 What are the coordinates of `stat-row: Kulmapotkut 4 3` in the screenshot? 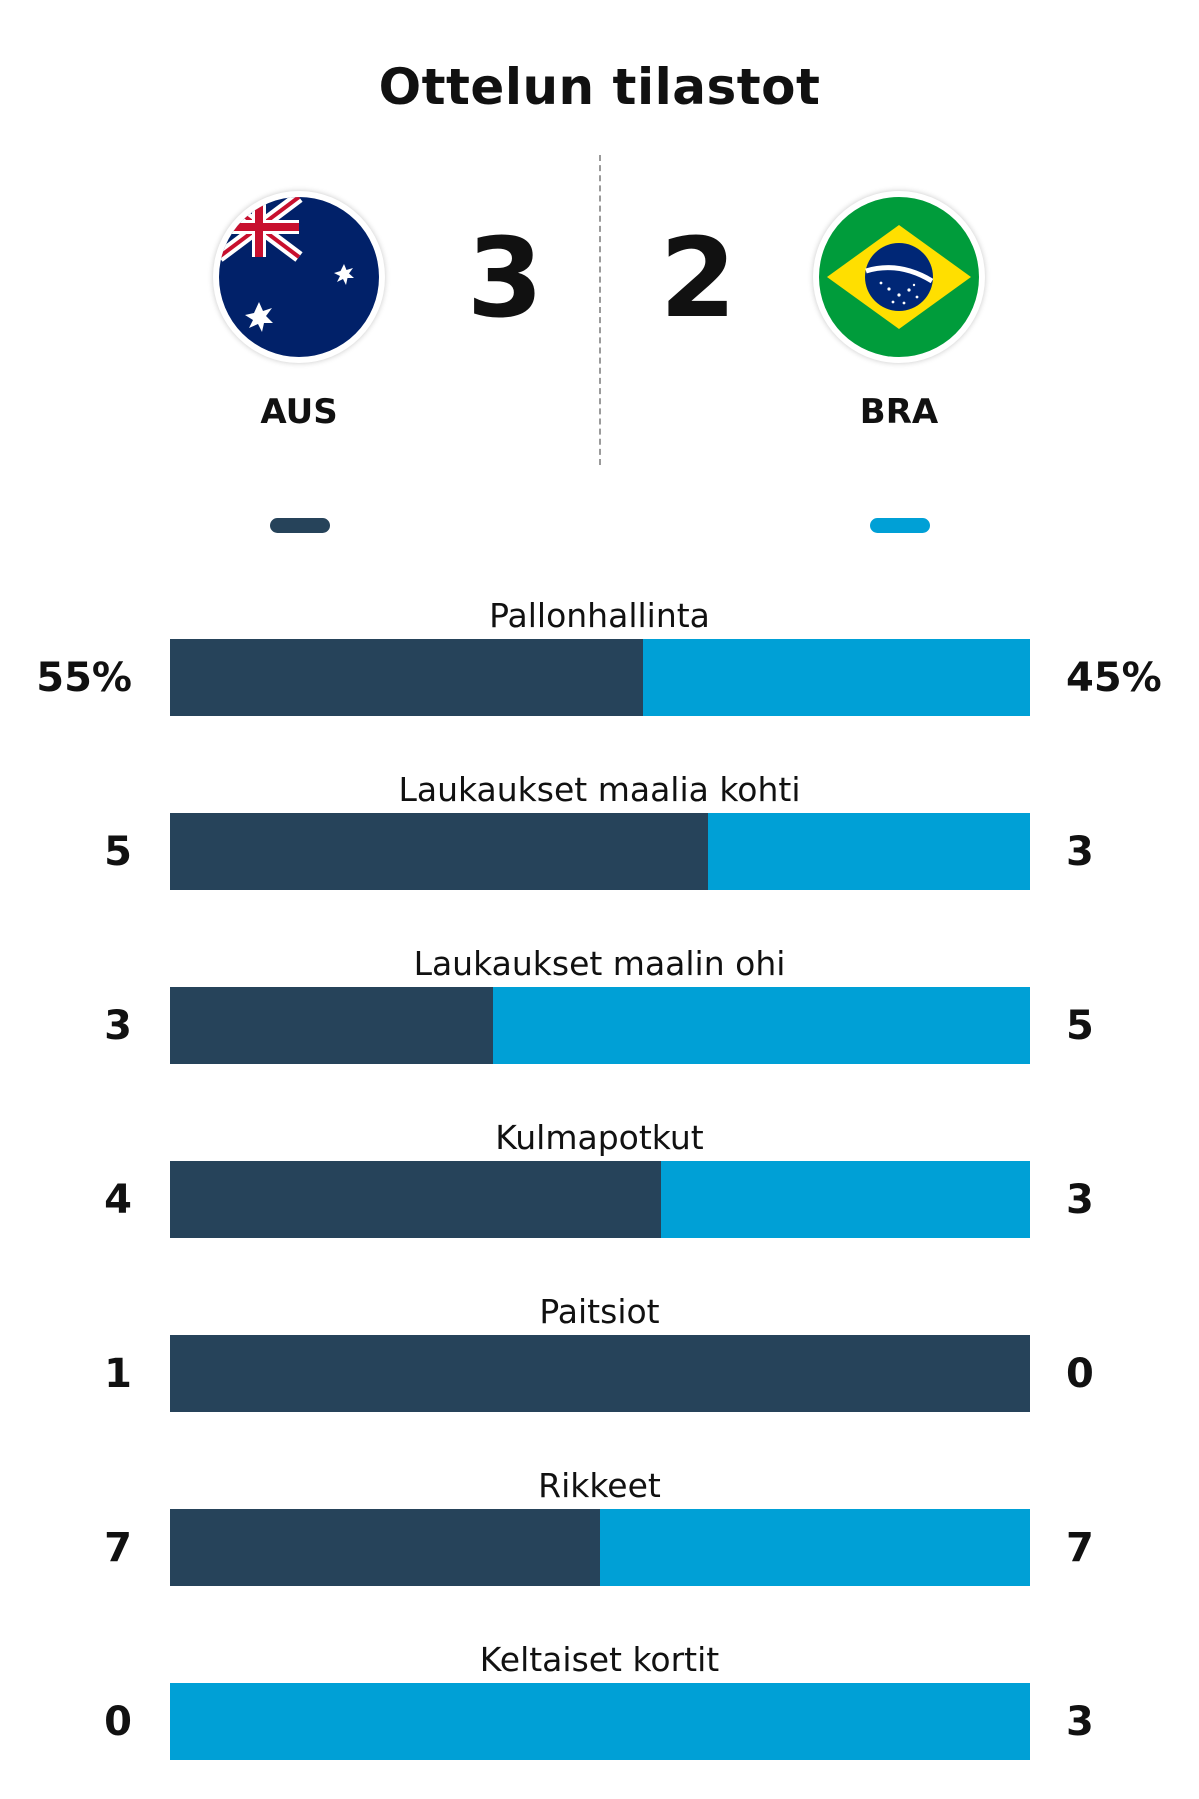 It's located at (599, 1193).